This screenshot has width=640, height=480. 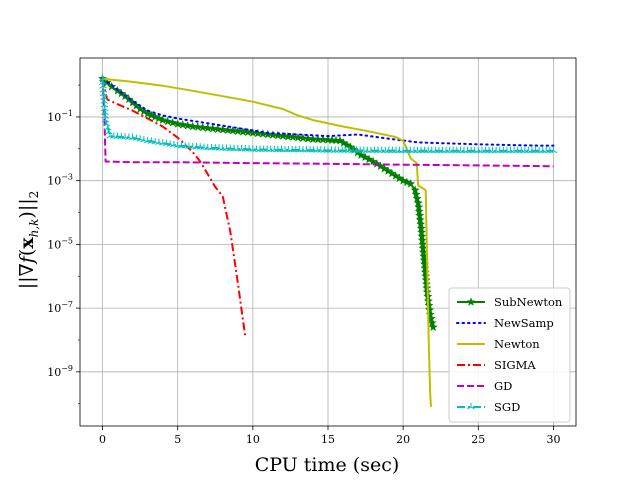 What do you see at coordinates (27, 243) in the screenshot?
I see `y-axis-label-x: x` at bounding box center [27, 243].